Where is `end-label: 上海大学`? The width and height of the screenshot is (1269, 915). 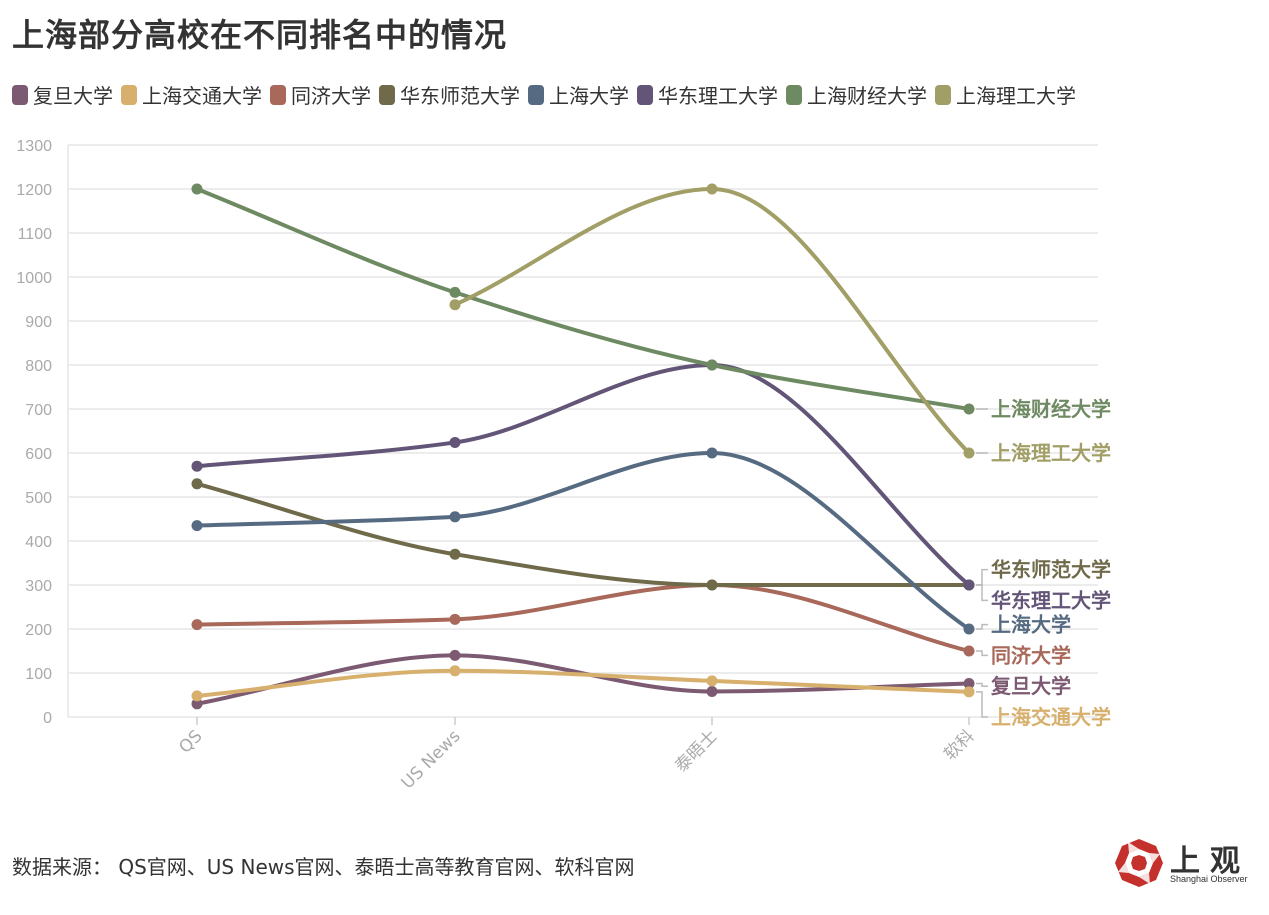 end-label: 上海大学 is located at coordinates (1031, 625).